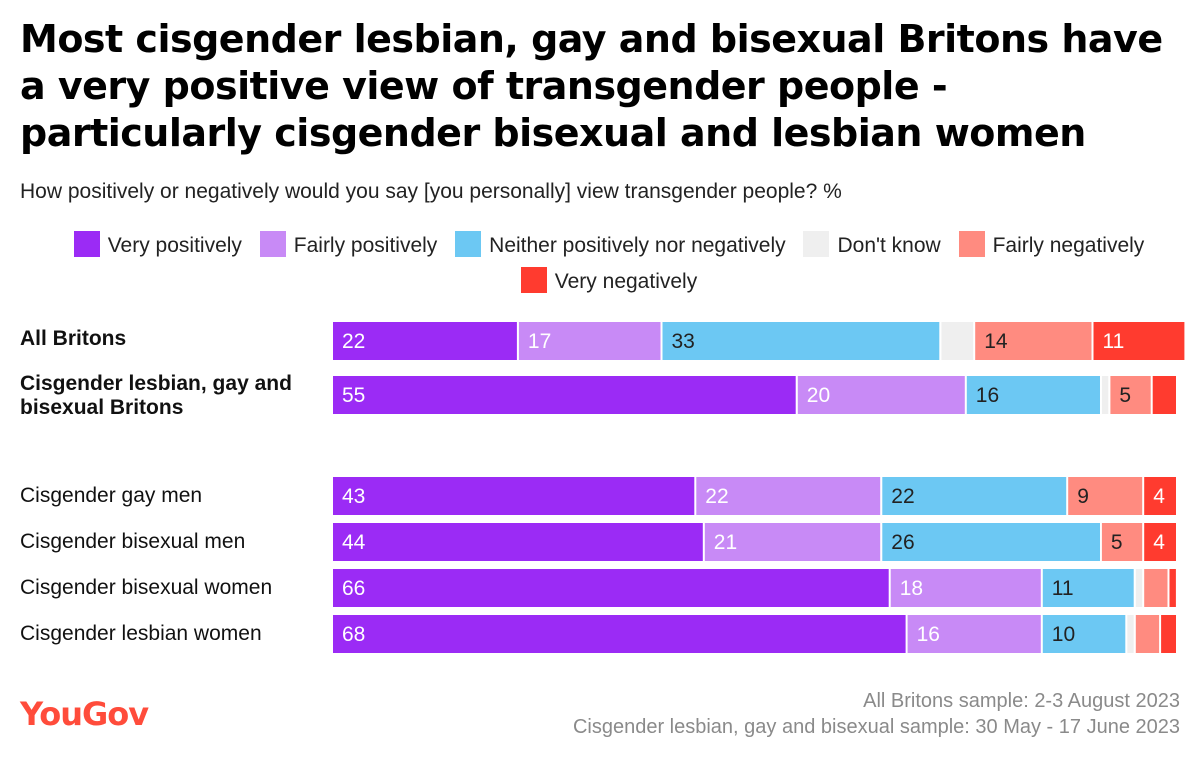  I want to click on legend-label: Very positively, so click(174, 245).